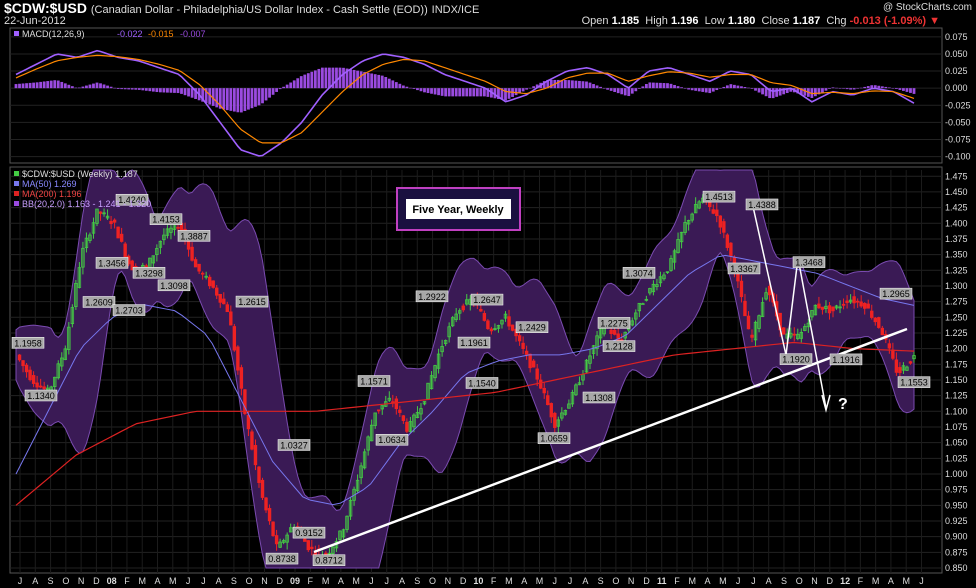 This screenshot has height=588, width=976. What do you see at coordinates (934, 21) in the screenshot?
I see `down-arrow-icon: ▼` at bounding box center [934, 21].